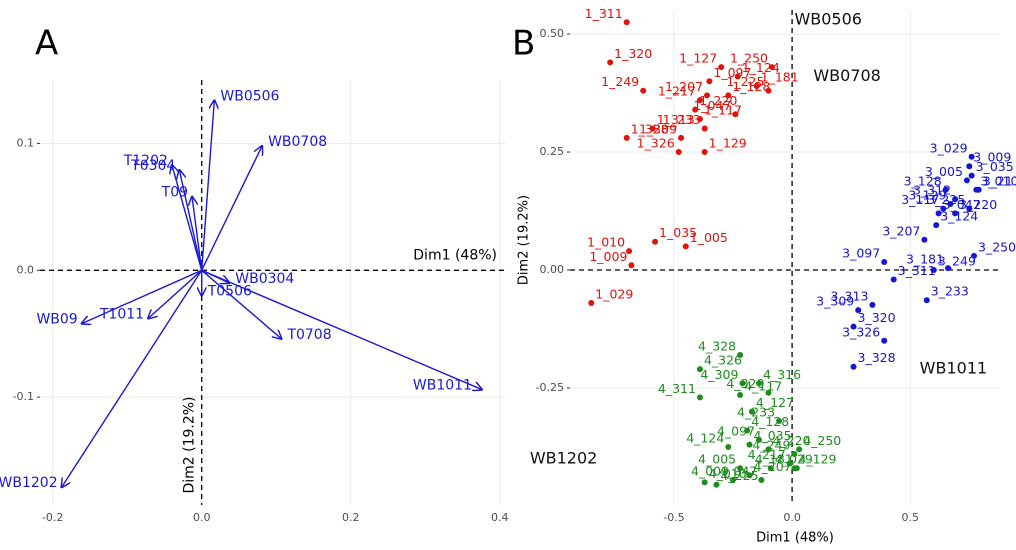 This screenshot has height=550, width=1016. I want to click on point-label: 3_249, so click(957, 261).